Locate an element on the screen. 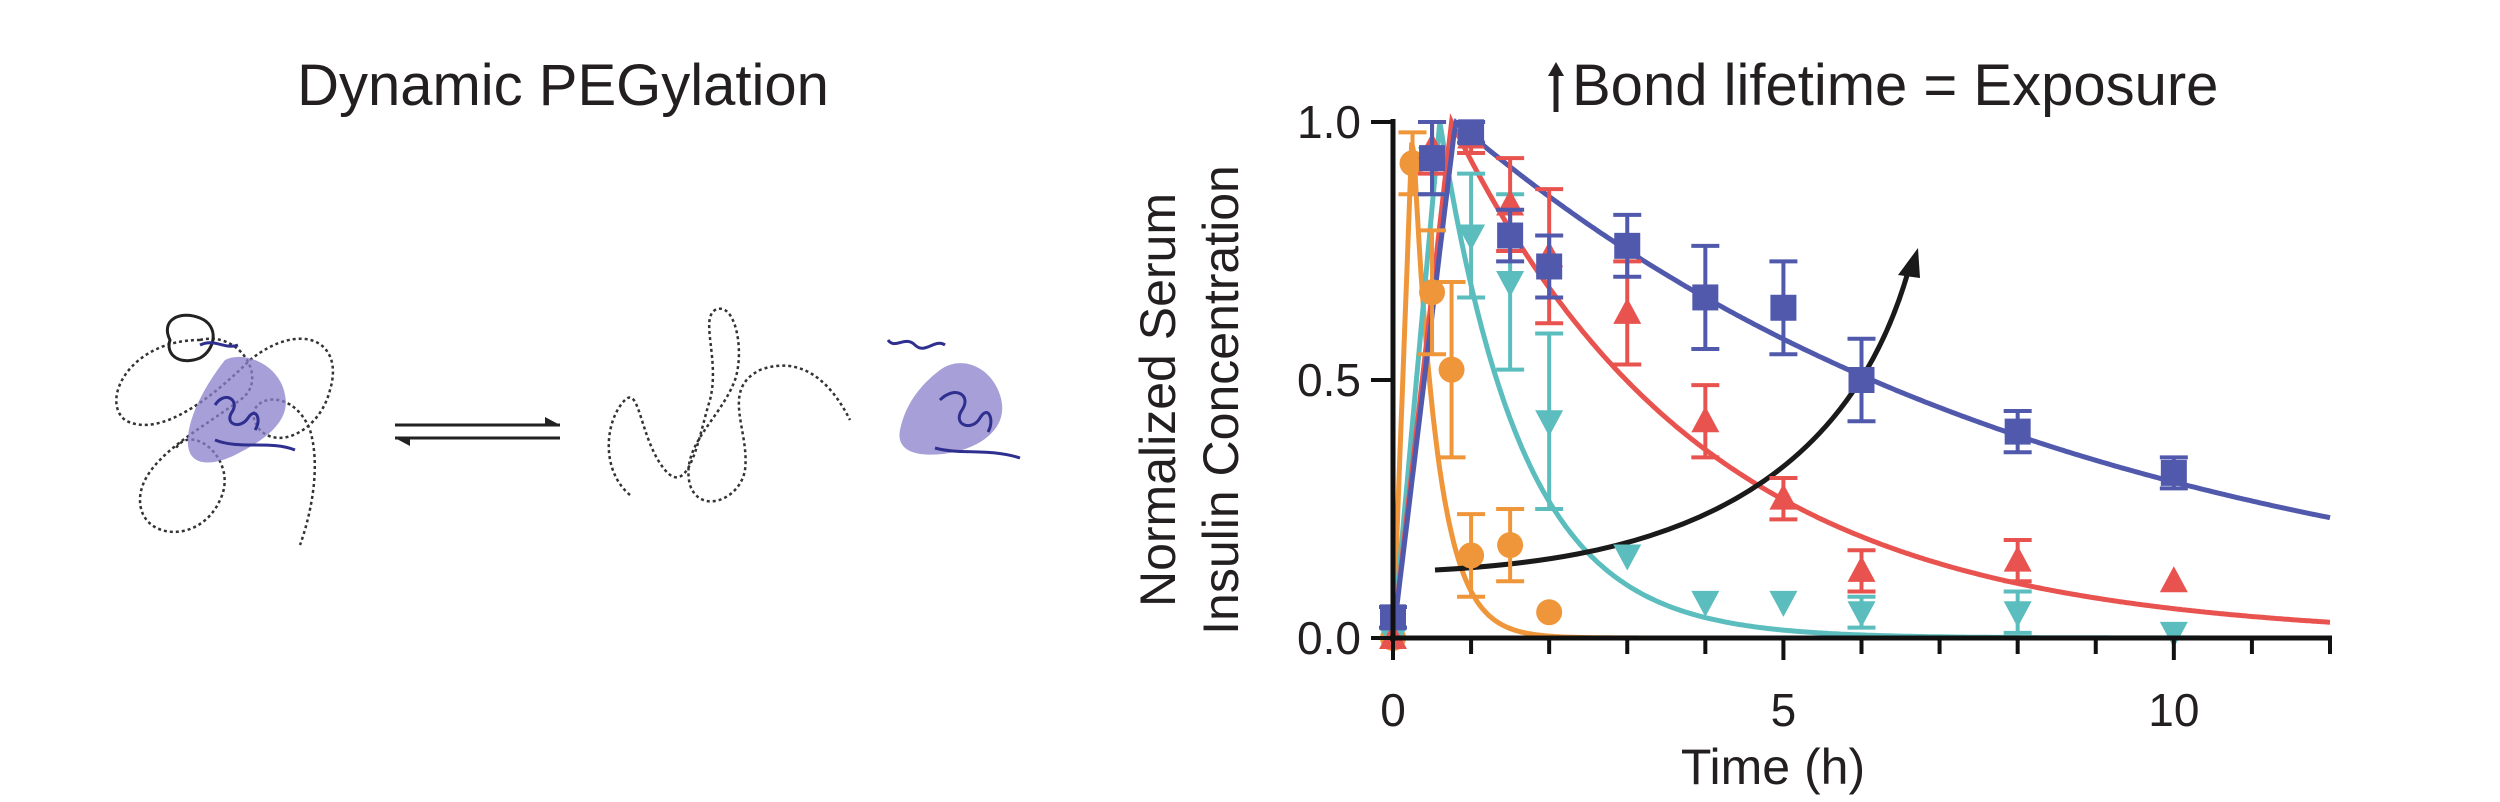 Image resolution: width=2500 pixels, height=802 pixels. insulin-shape-bound is located at coordinates (236, 409).